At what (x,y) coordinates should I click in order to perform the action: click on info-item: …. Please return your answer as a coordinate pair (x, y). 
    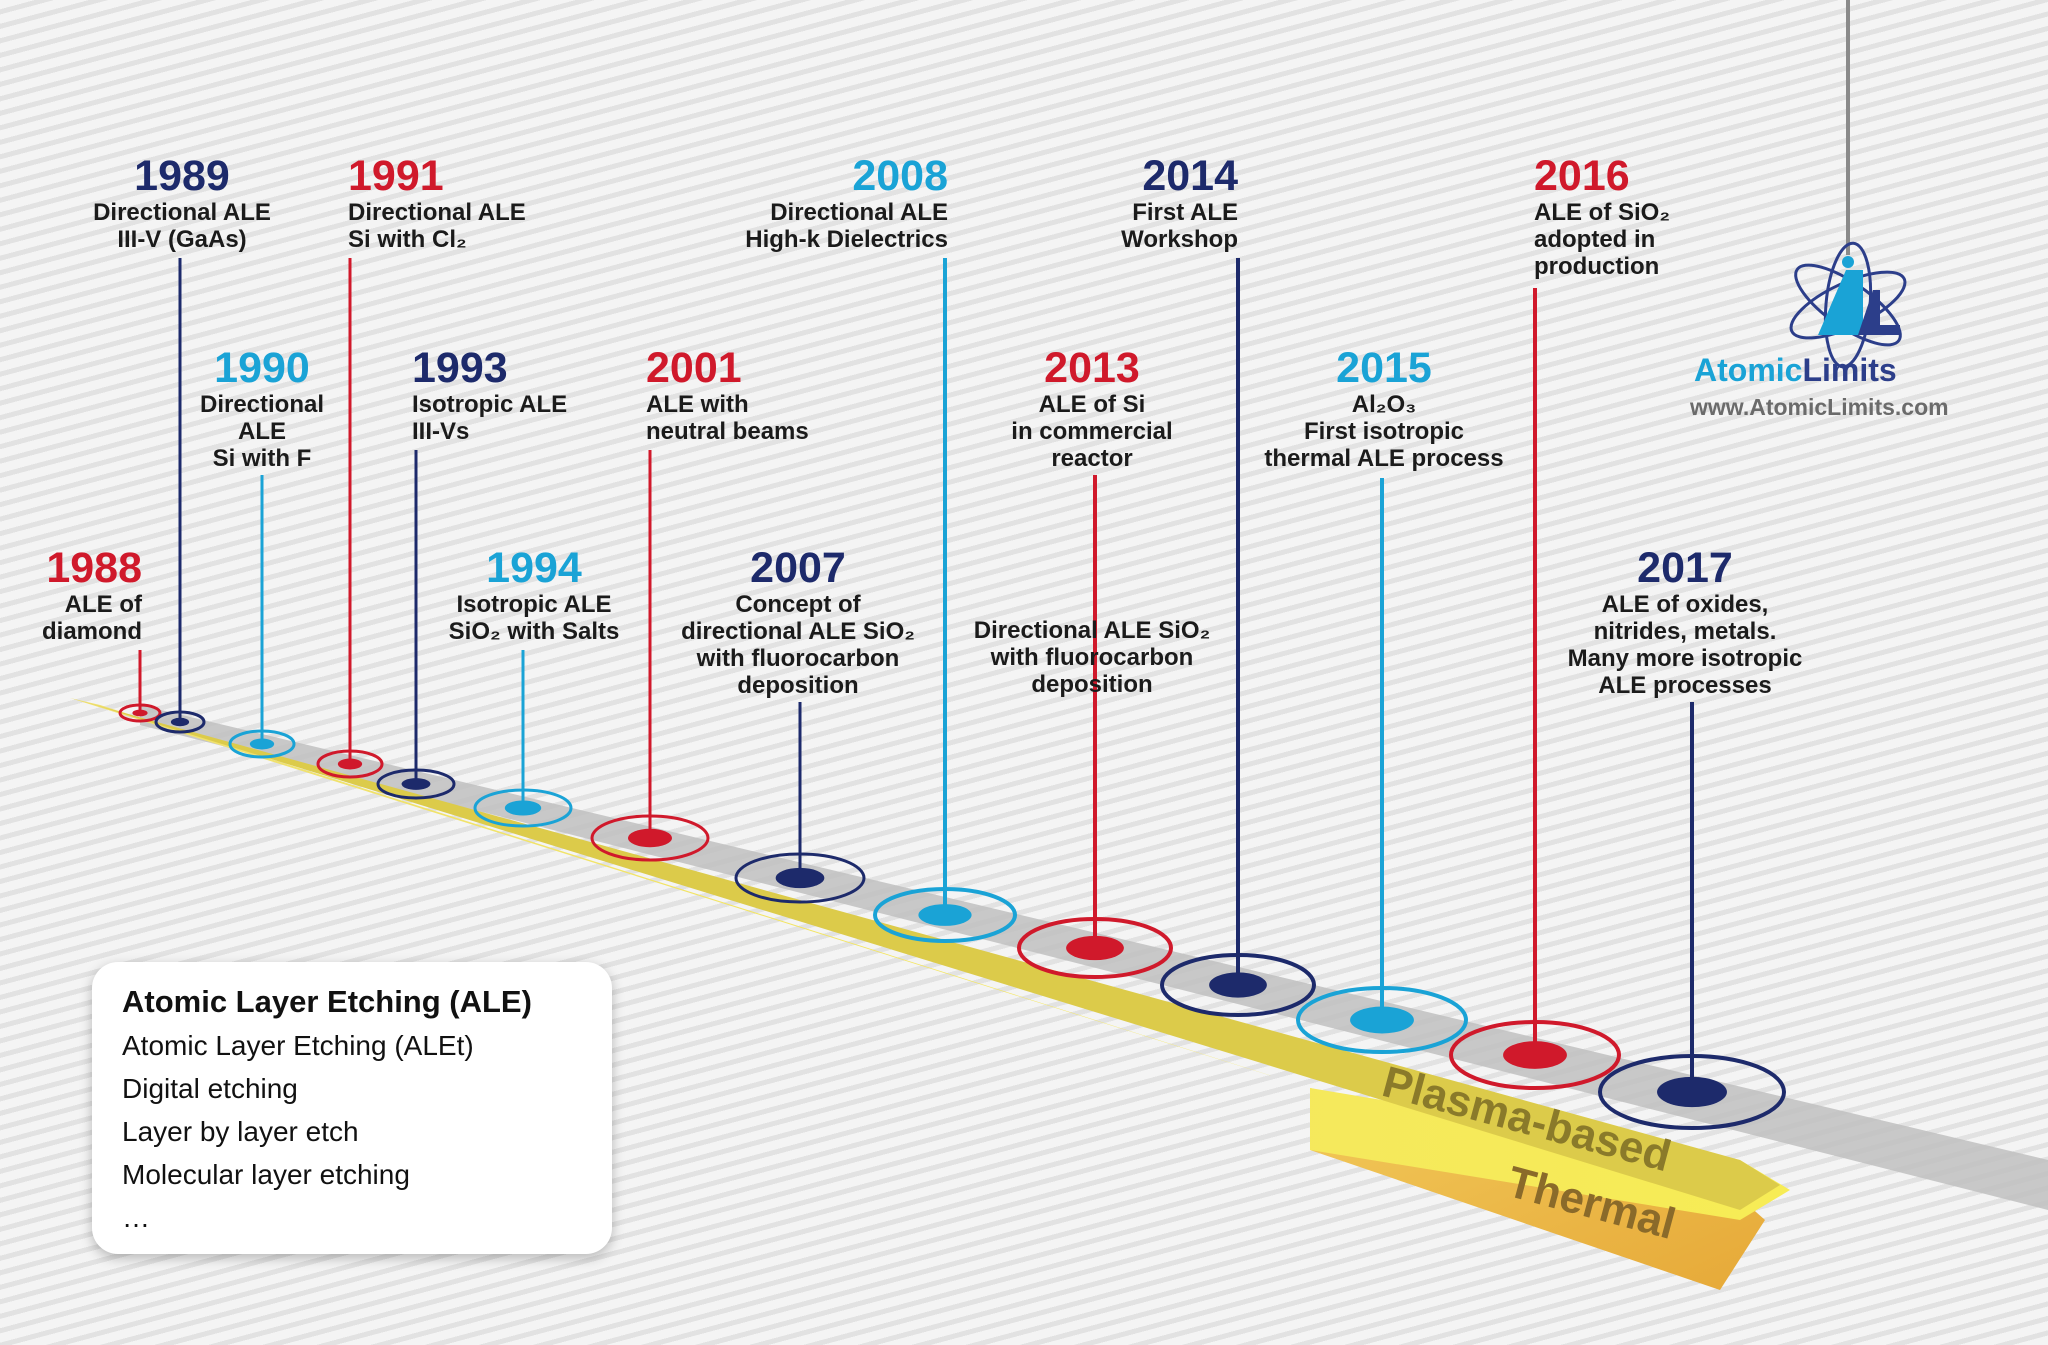
    Looking at the image, I should click on (136, 1217).